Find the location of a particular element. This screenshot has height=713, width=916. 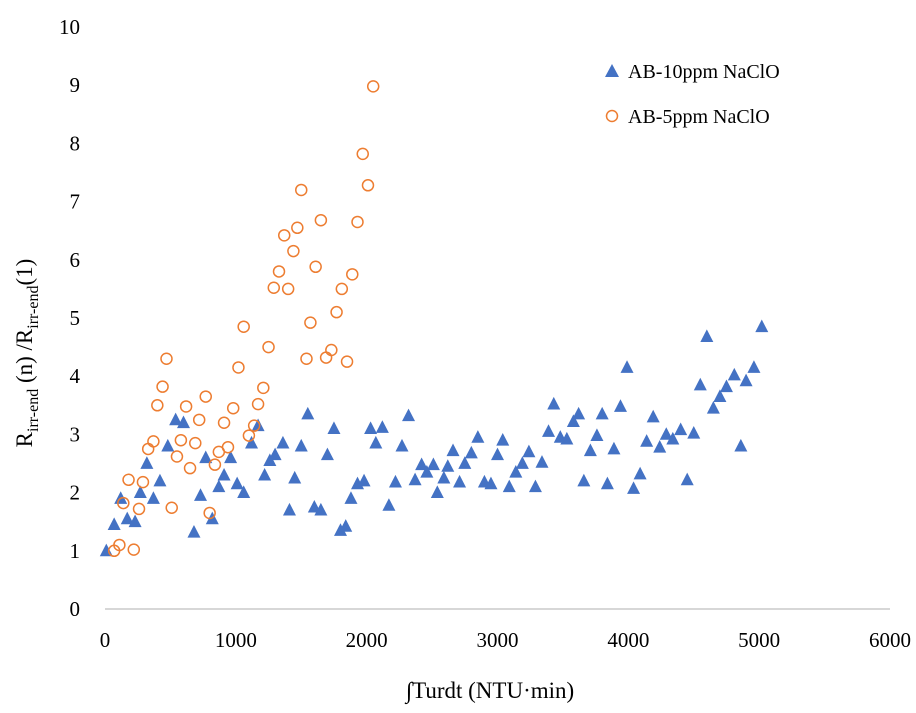

x-tick-label: 6000 is located at coordinates (890, 640).